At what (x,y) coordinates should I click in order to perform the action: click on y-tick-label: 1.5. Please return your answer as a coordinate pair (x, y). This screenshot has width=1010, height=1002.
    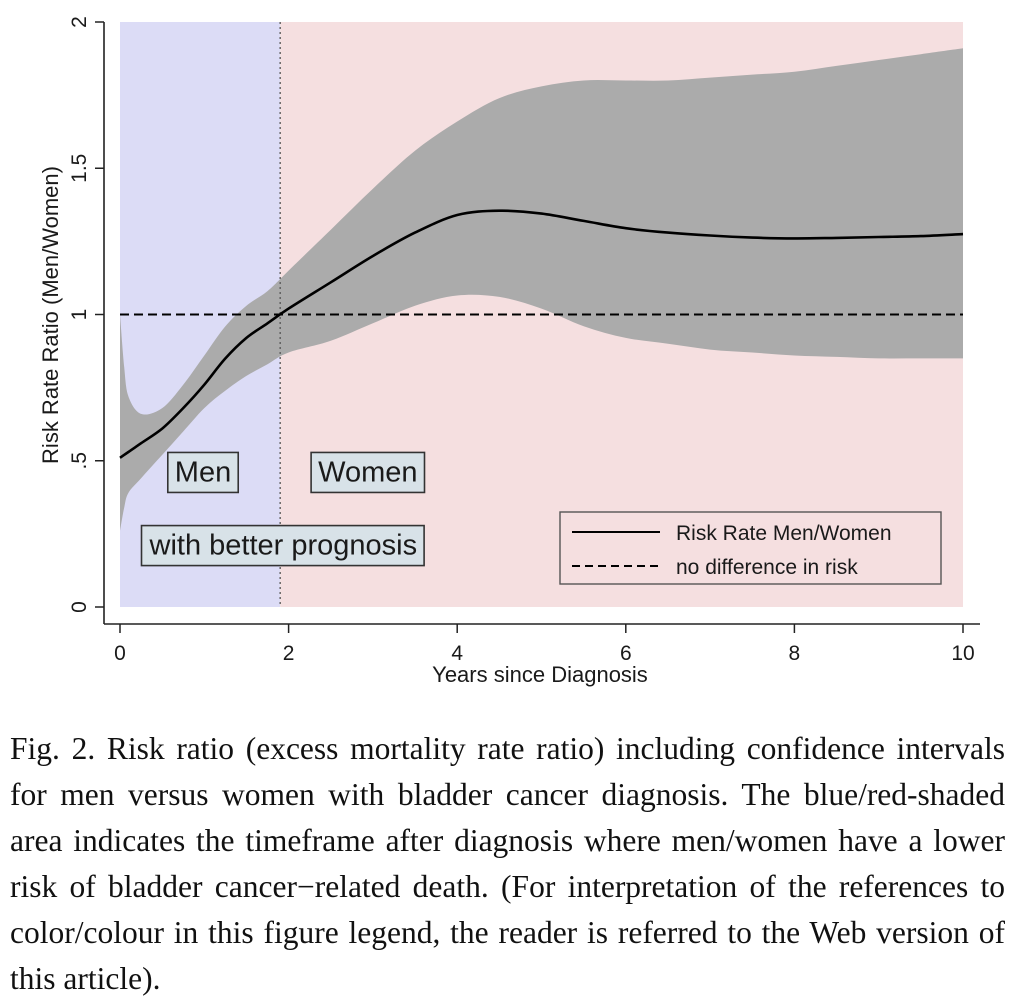
    Looking at the image, I should click on (79, 168).